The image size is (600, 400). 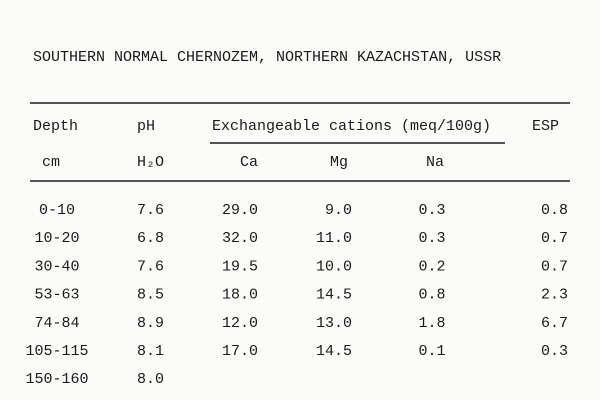 What do you see at coordinates (150, 162) in the screenshot?
I see `header: H₂O` at bounding box center [150, 162].